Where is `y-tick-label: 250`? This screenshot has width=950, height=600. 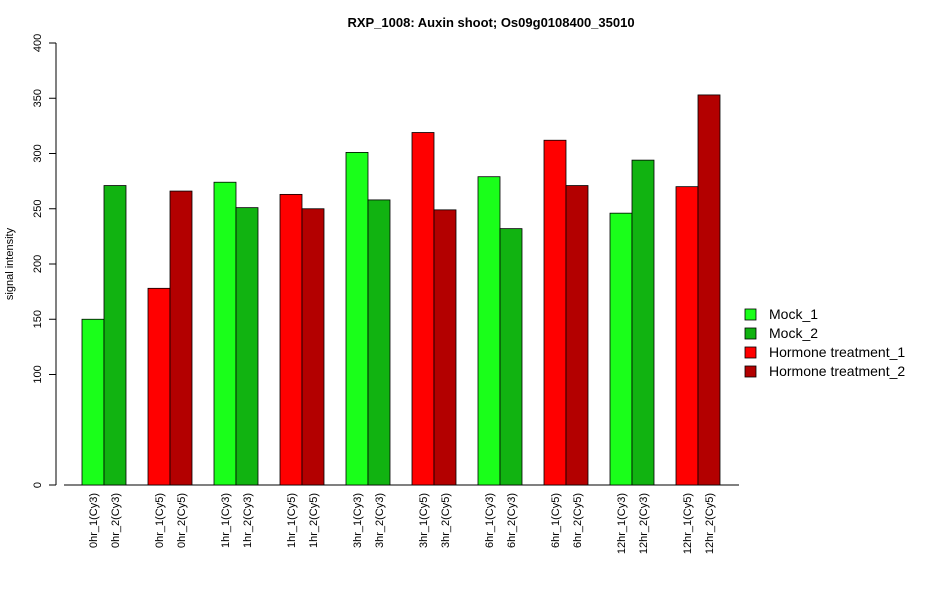 y-tick-label: 250 is located at coordinates (38, 209).